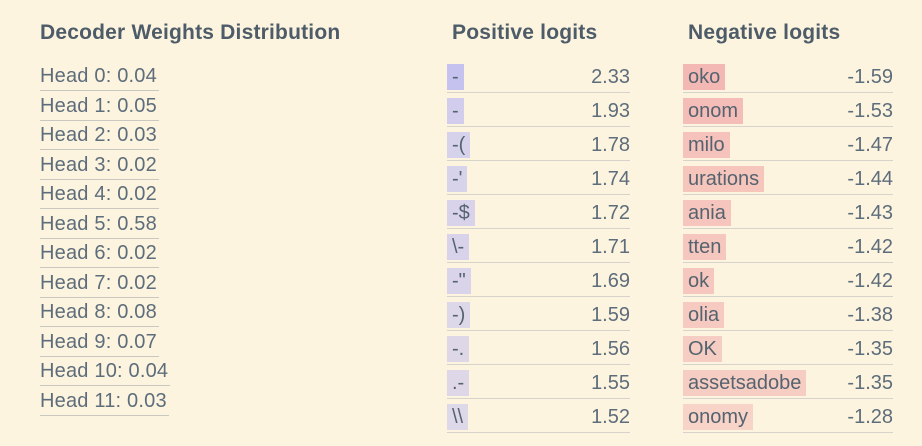 The image size is (922, 446). I want to click on positive-logit-value: 1.52, so click(610, 417).